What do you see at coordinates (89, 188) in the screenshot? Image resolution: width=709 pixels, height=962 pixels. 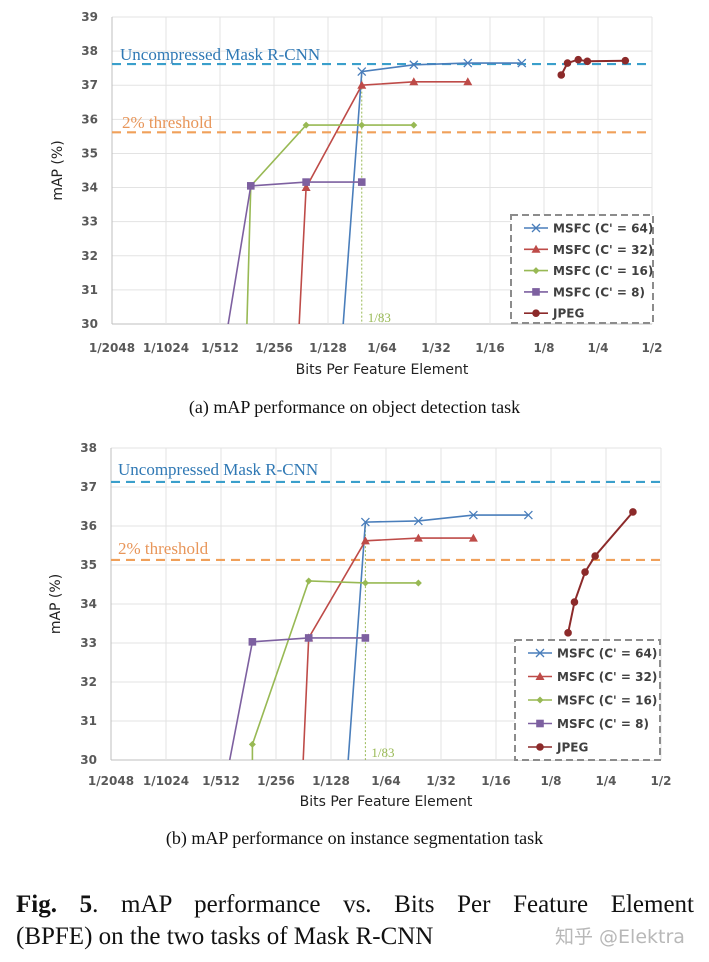 I see `y-tick-label: 34` at bounding box center [89, 188].